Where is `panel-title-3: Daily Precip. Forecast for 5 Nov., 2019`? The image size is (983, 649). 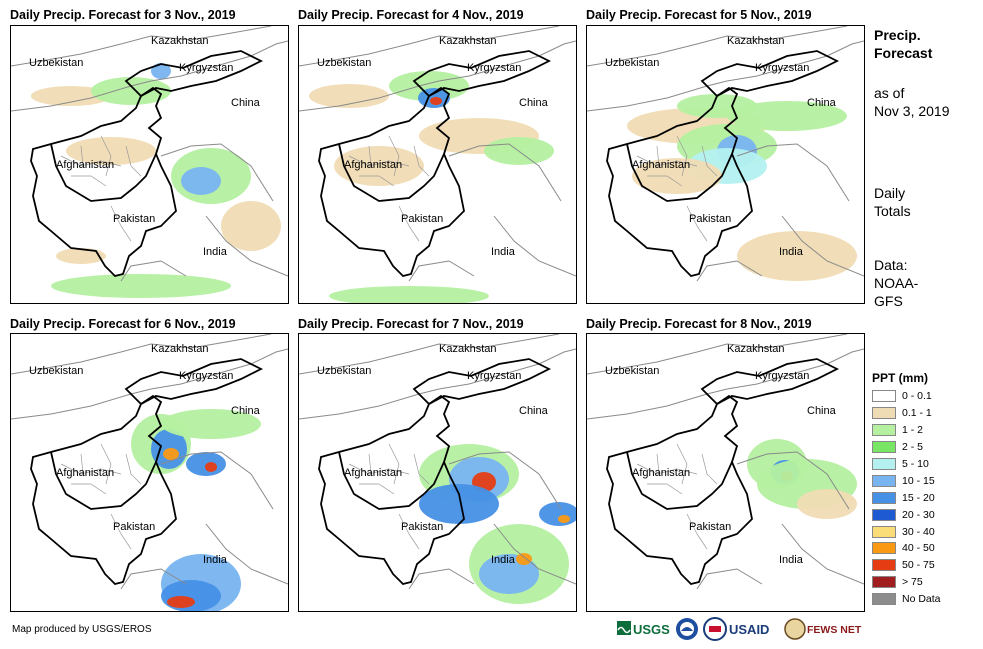
panel-title-3: Daily Precip. Forecast for 5 Nov., 2019 is located at coordinates (699, 15).